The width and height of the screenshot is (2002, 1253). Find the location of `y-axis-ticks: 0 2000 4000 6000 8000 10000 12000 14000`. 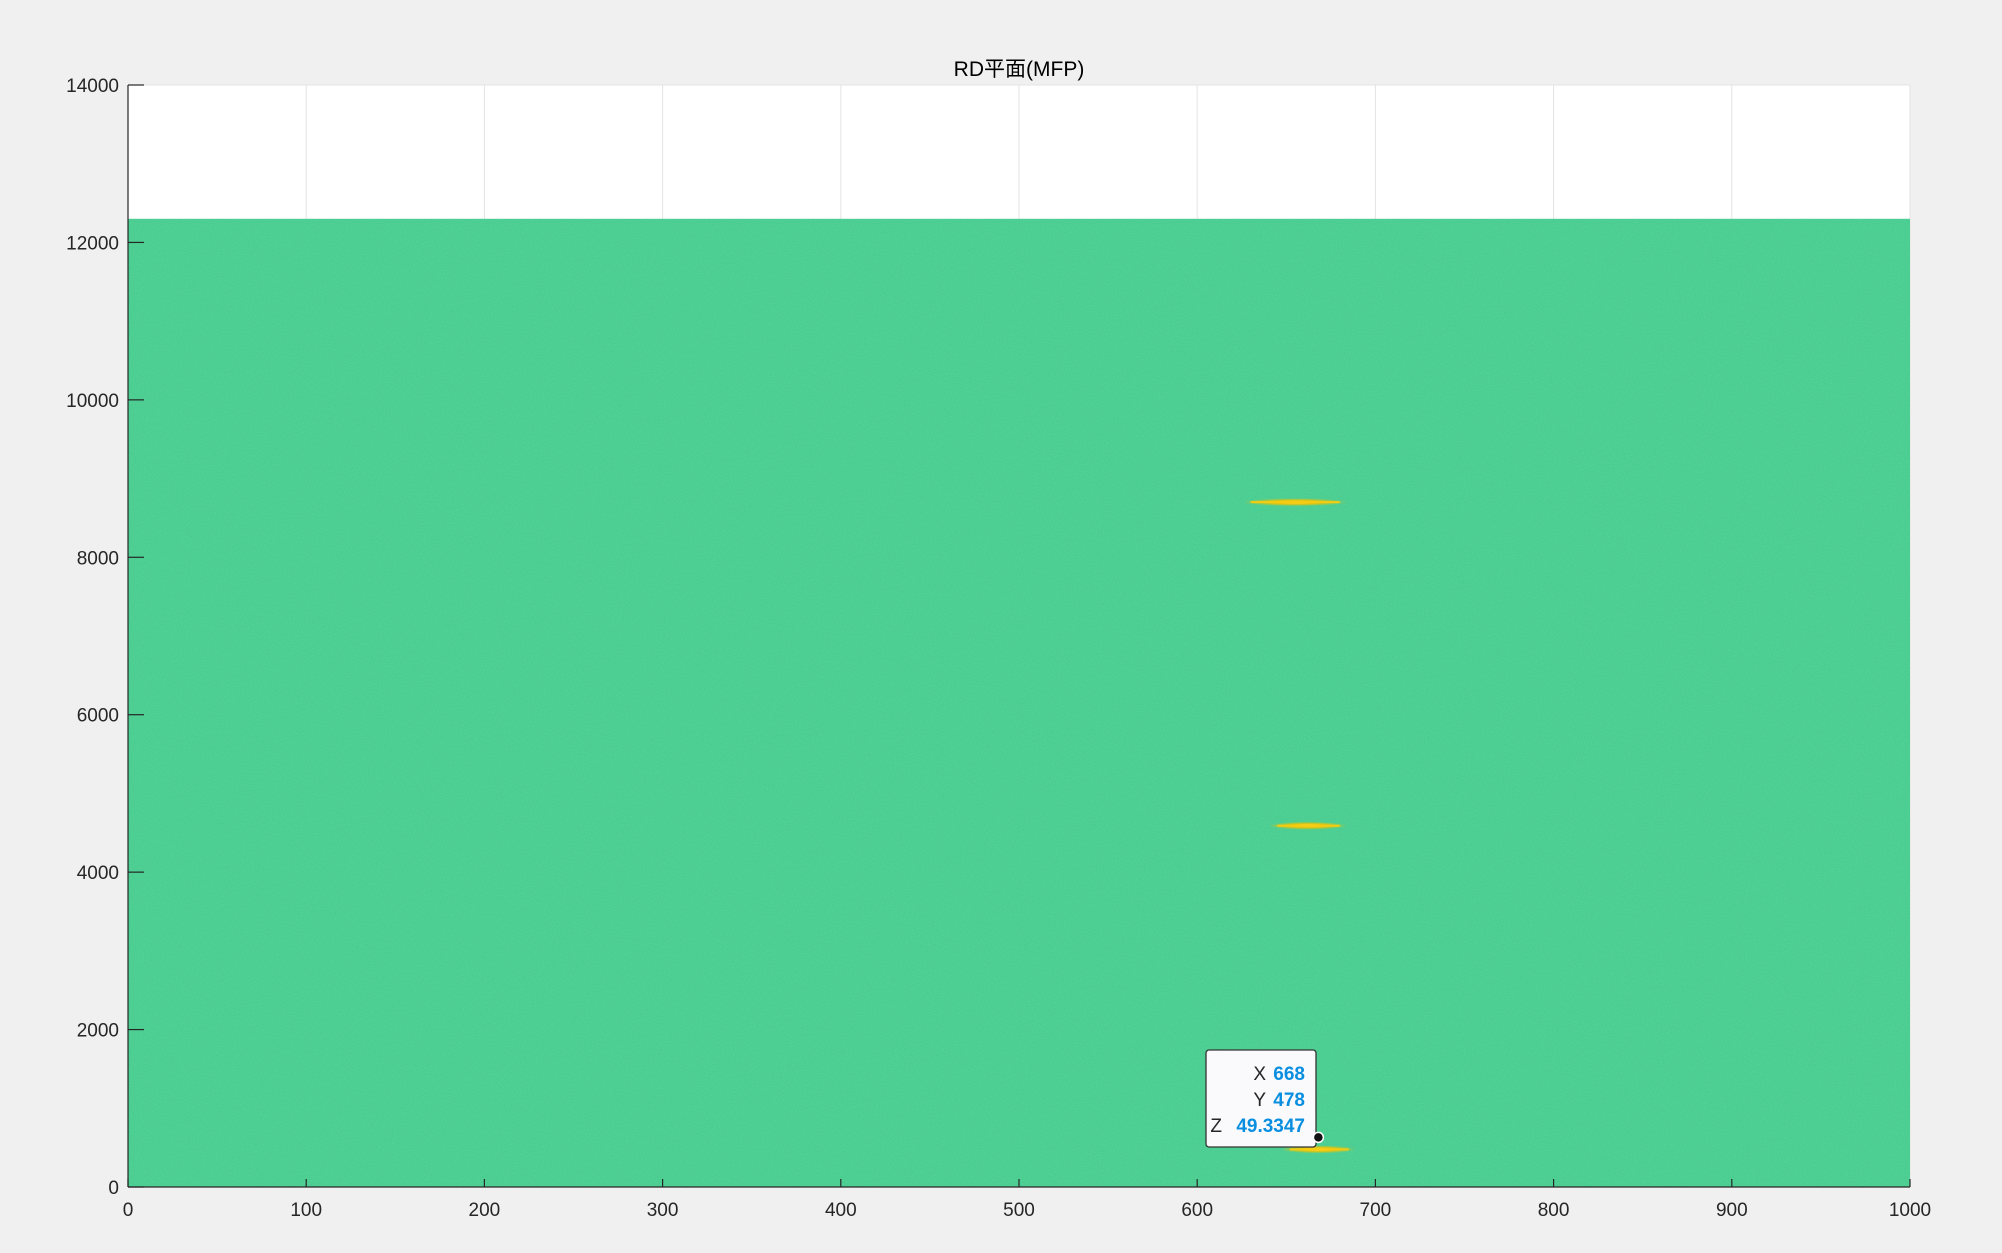

y-axis-ticks: 0 2000 4000 6000 8000 10000 12000 14000 is located at coordinates (105, 637).